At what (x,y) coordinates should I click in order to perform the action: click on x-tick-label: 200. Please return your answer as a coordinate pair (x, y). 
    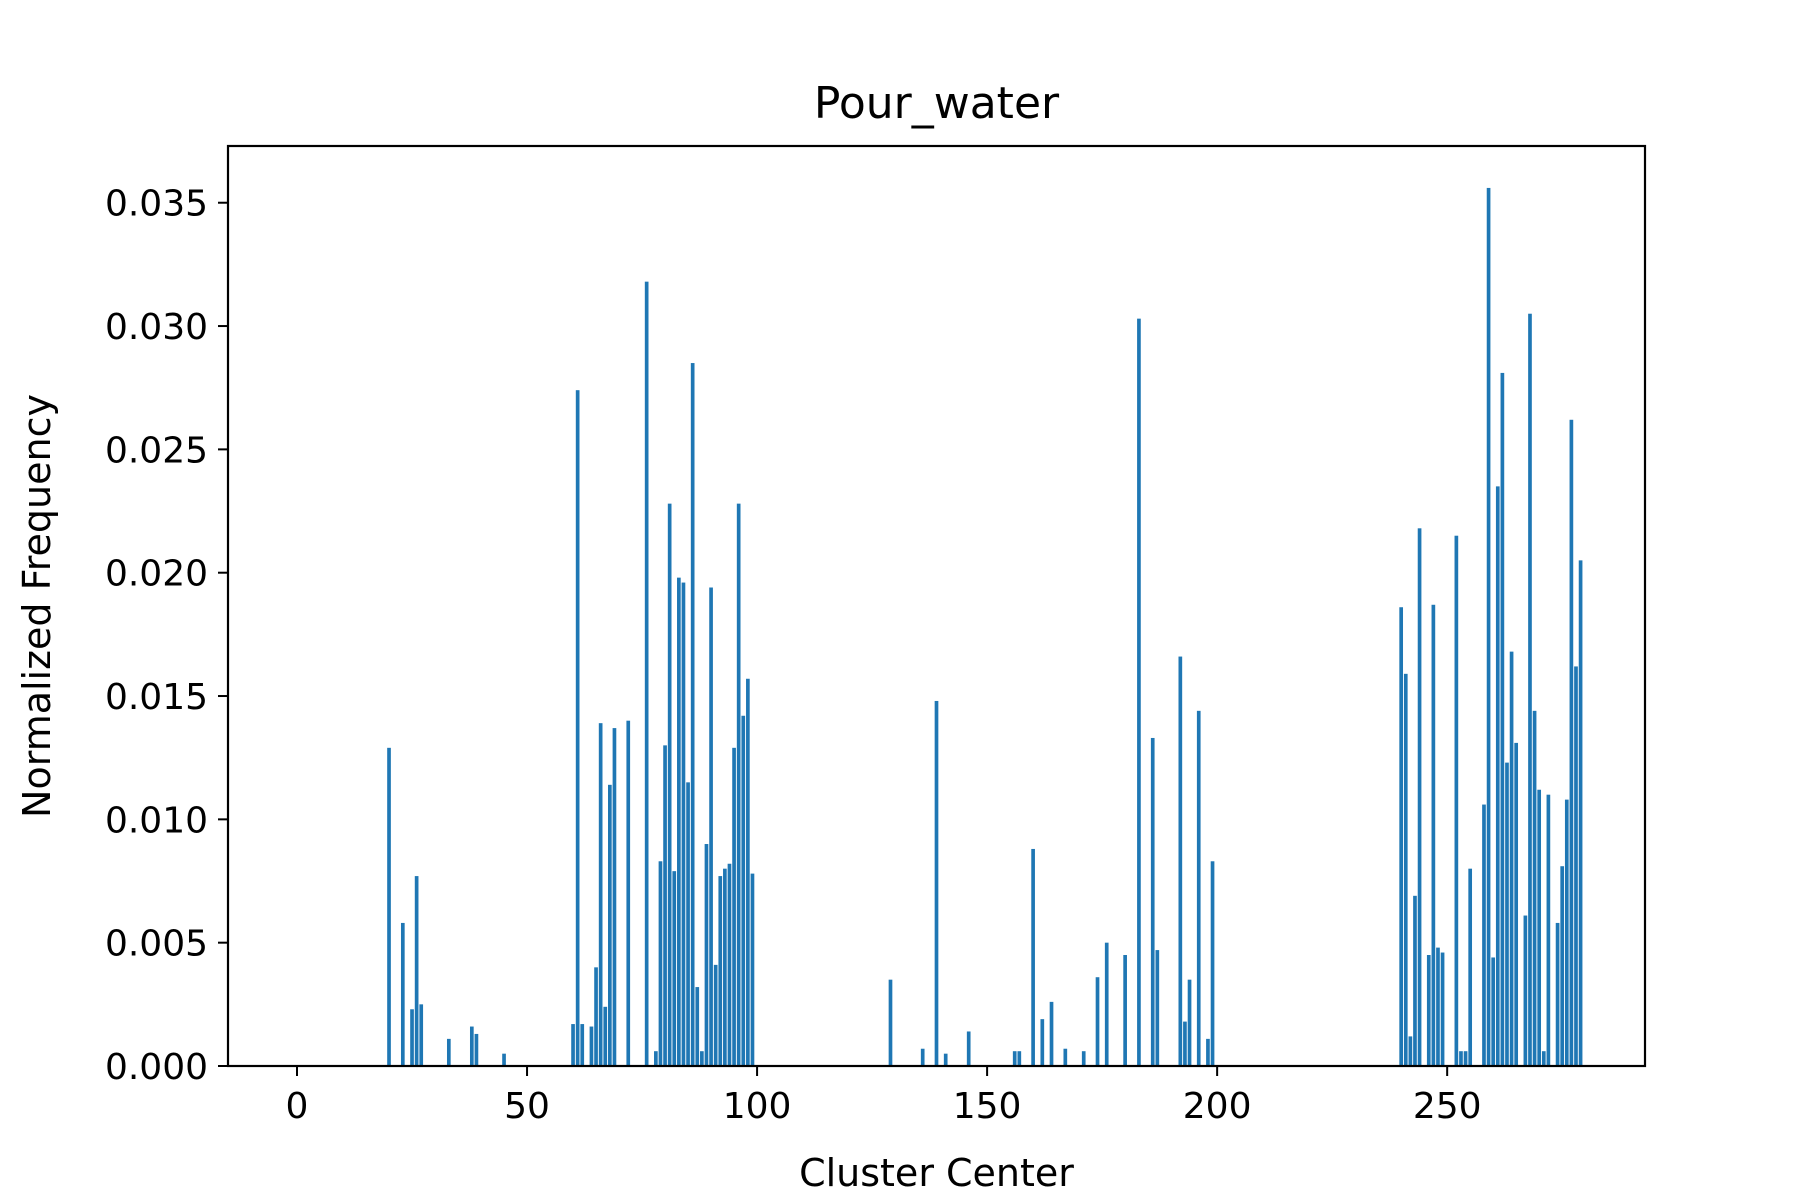
    Looking at the image, I should click on (1217, 1106).